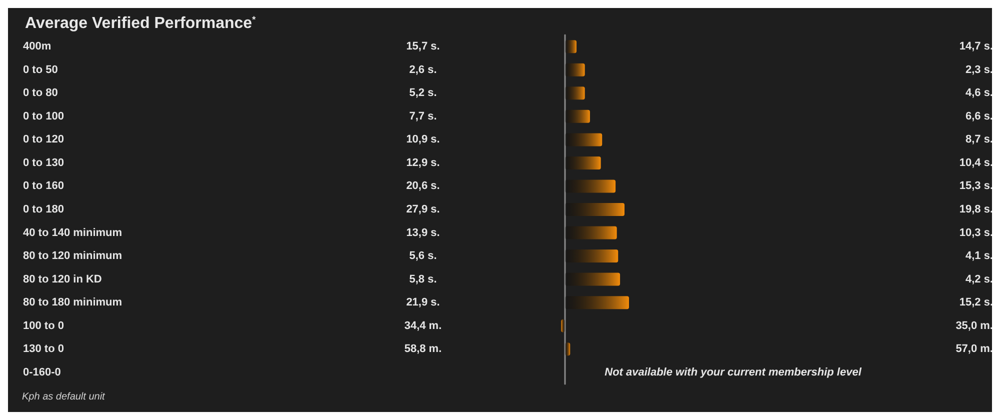 This screenshot has width=1000, height=420. I want to click on text: 7,7 s., so click(423, 116).